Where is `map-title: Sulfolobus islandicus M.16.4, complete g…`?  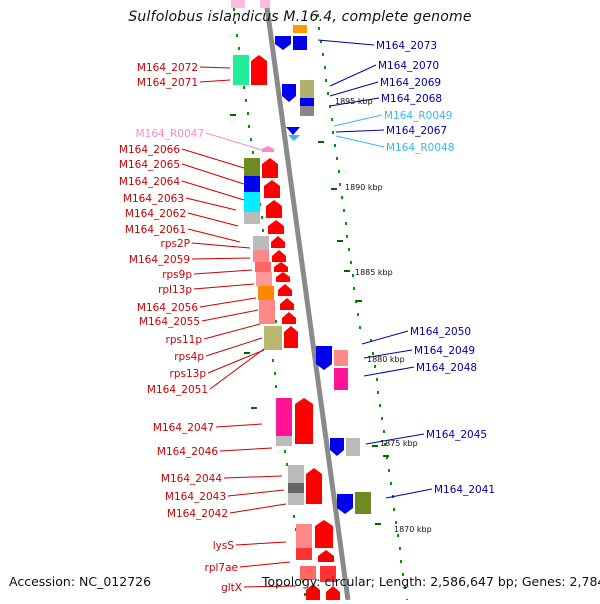 map-title: Sulfolobus islandicus M.16.4, complete g… is located at coordinates (300, 17).